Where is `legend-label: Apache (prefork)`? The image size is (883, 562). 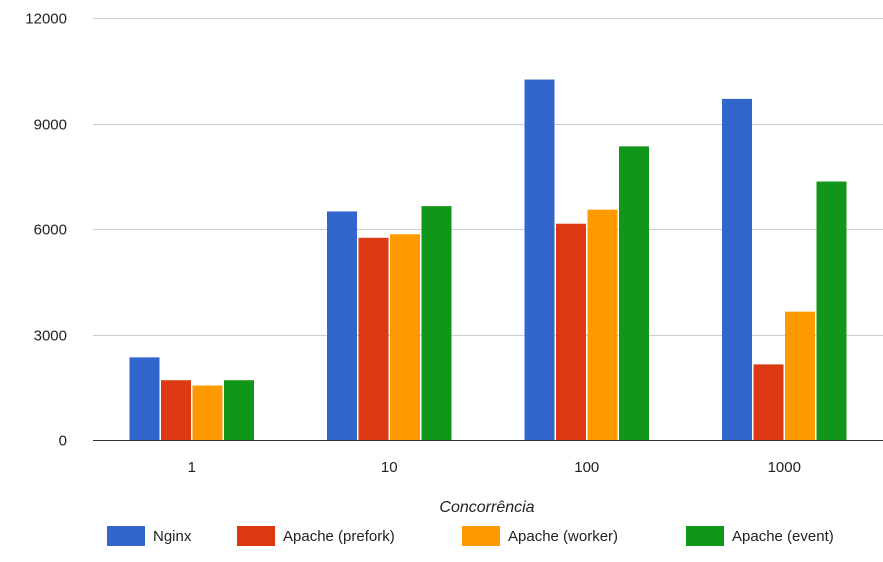
legend-label: Apache (prefork) is located at coordinates (339, 536).